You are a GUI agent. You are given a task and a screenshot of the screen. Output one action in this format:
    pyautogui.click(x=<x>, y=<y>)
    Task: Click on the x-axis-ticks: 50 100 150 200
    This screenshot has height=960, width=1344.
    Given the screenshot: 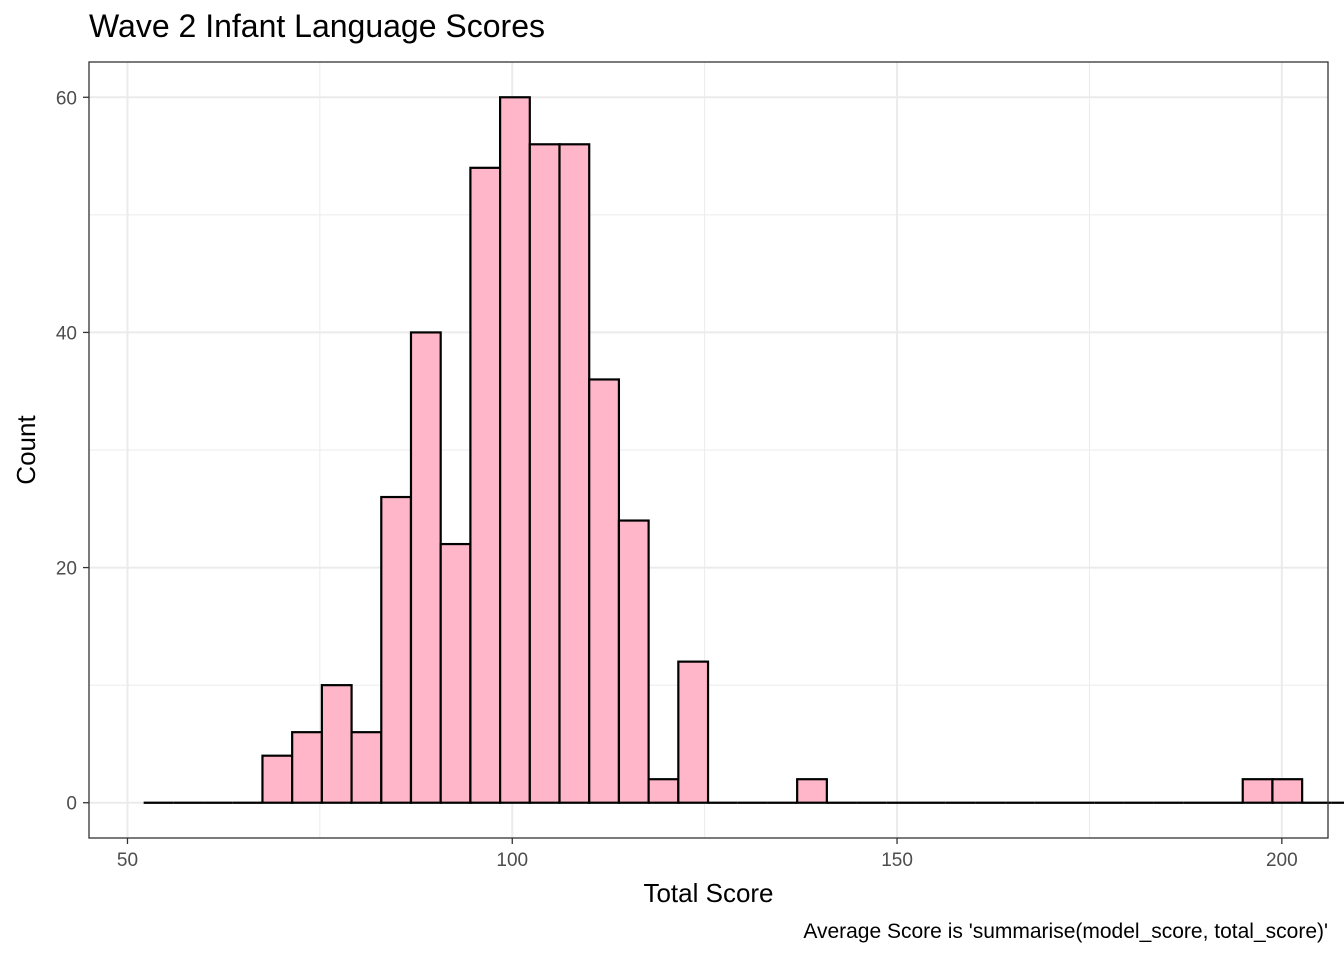 What is the action you would take?
    pyautogui.click(x=707, y=854)
    